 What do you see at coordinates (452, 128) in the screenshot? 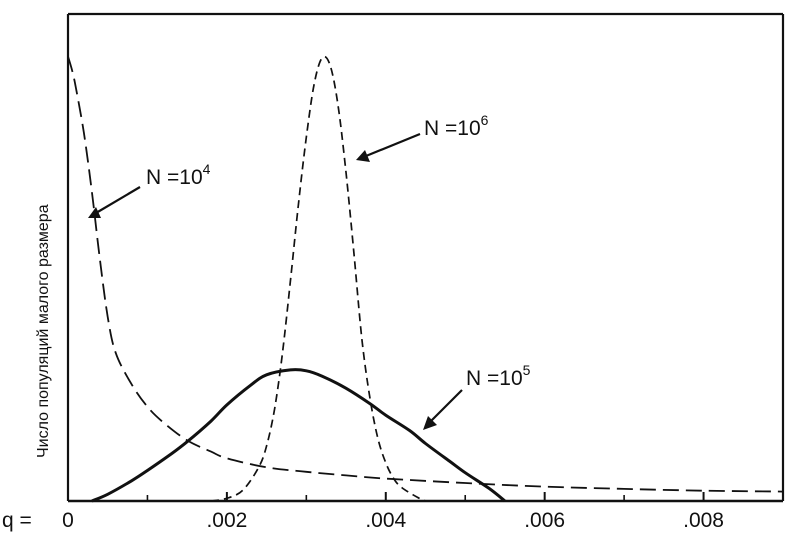
I see `series-label-n1e6-base: N =10` at bounding box center [452, 128].